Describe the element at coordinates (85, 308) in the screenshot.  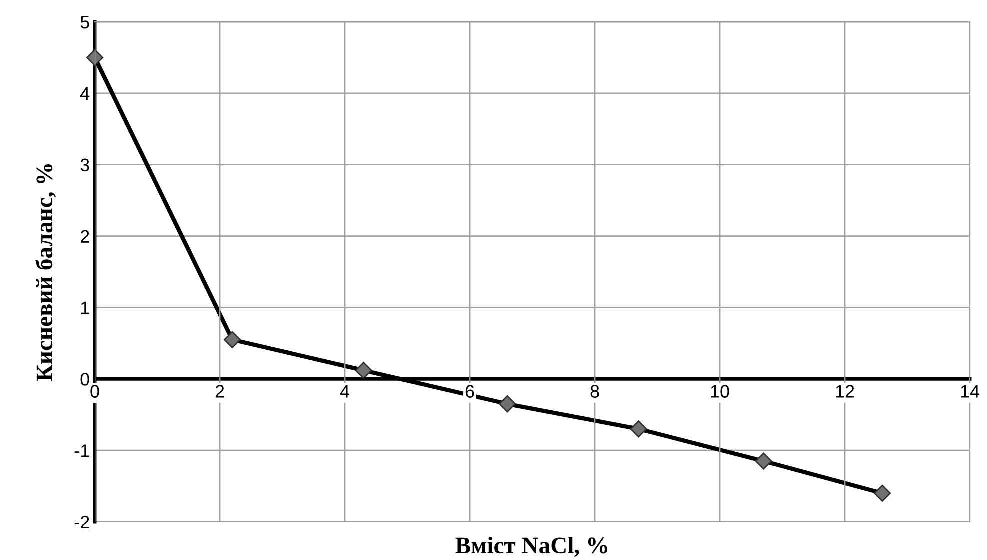
I see `y-tick-label: 1` at that location.